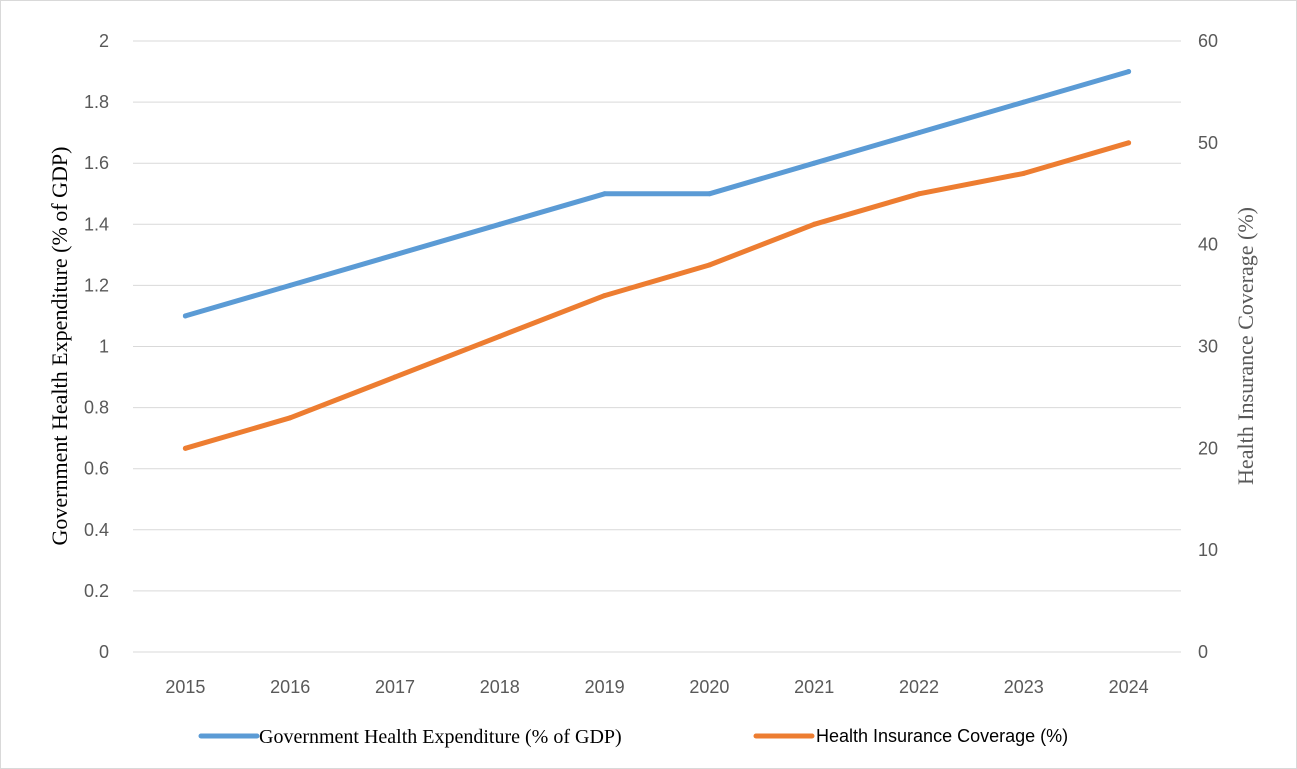  What do you see at coordinates (96, 163) in the screenshot?
I see `left-tick-label: 1.6` at bounding box center [96, 163].